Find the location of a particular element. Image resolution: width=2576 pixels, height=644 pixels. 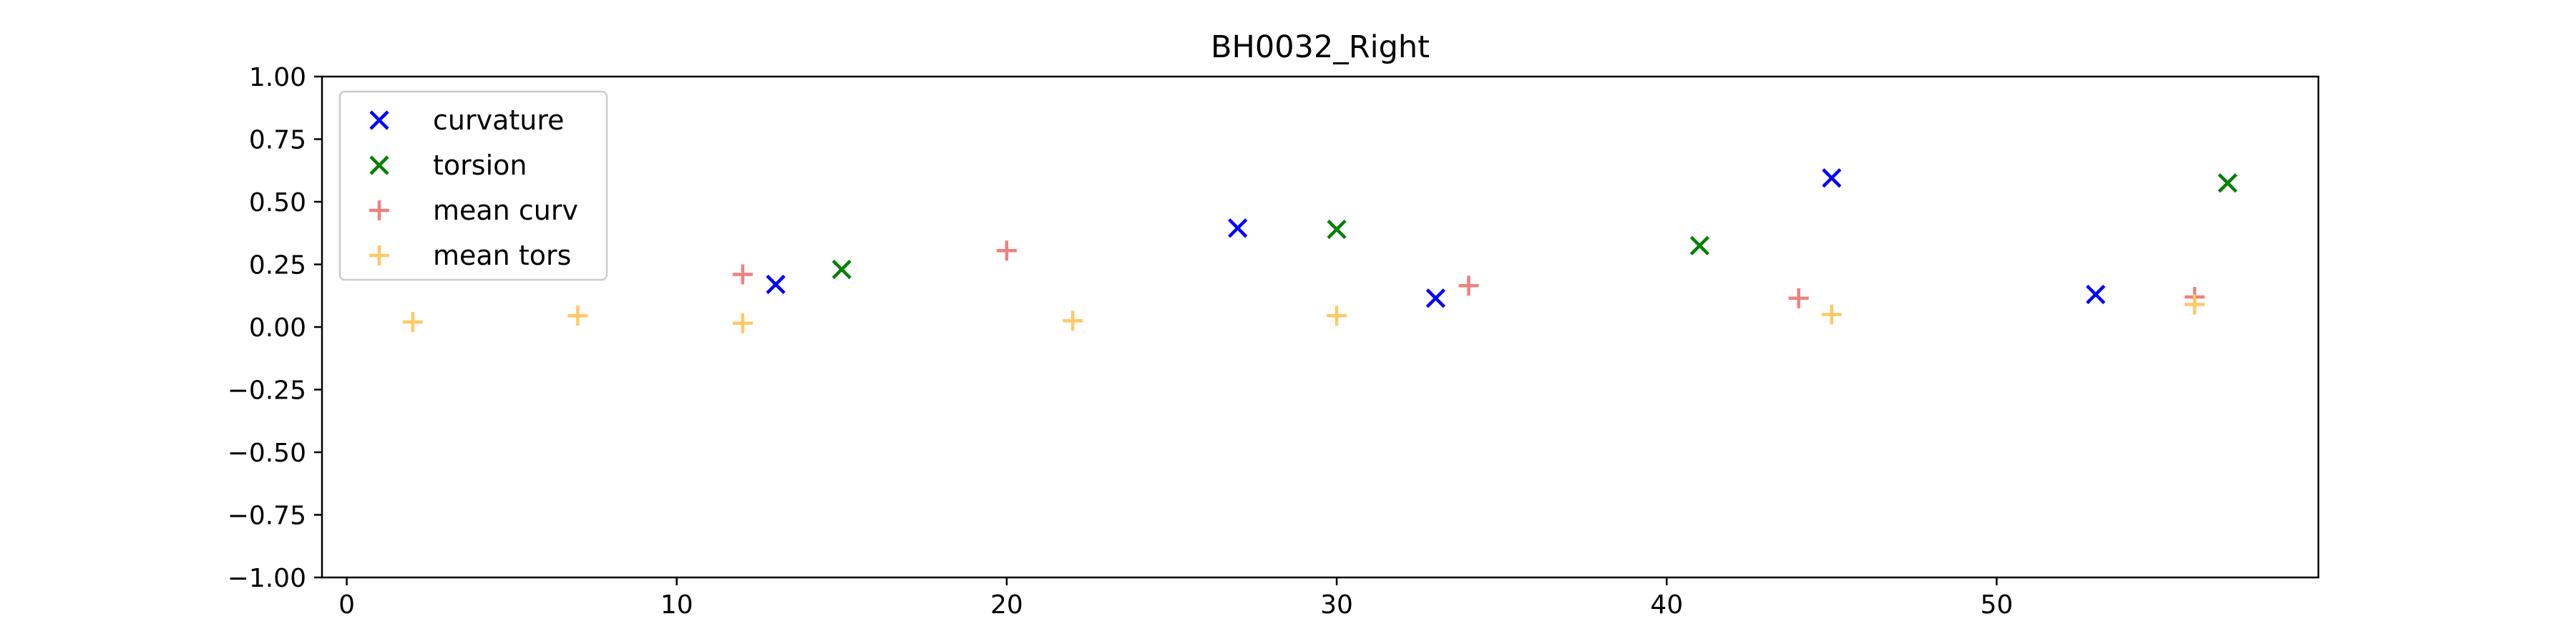

legend-label-mean-curv: mean curv is located at coordinates (505, 210).